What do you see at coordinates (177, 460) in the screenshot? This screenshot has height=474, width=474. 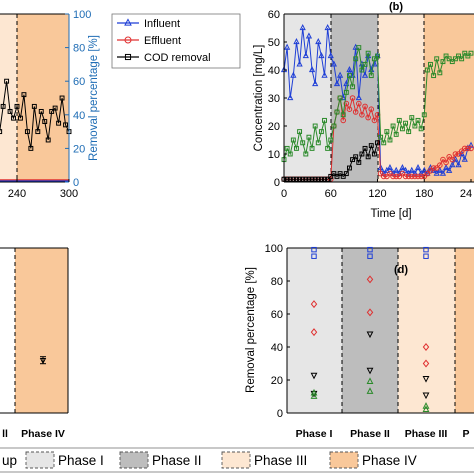 I see `legend-label: Phase II` at bounding box center [177, 460].